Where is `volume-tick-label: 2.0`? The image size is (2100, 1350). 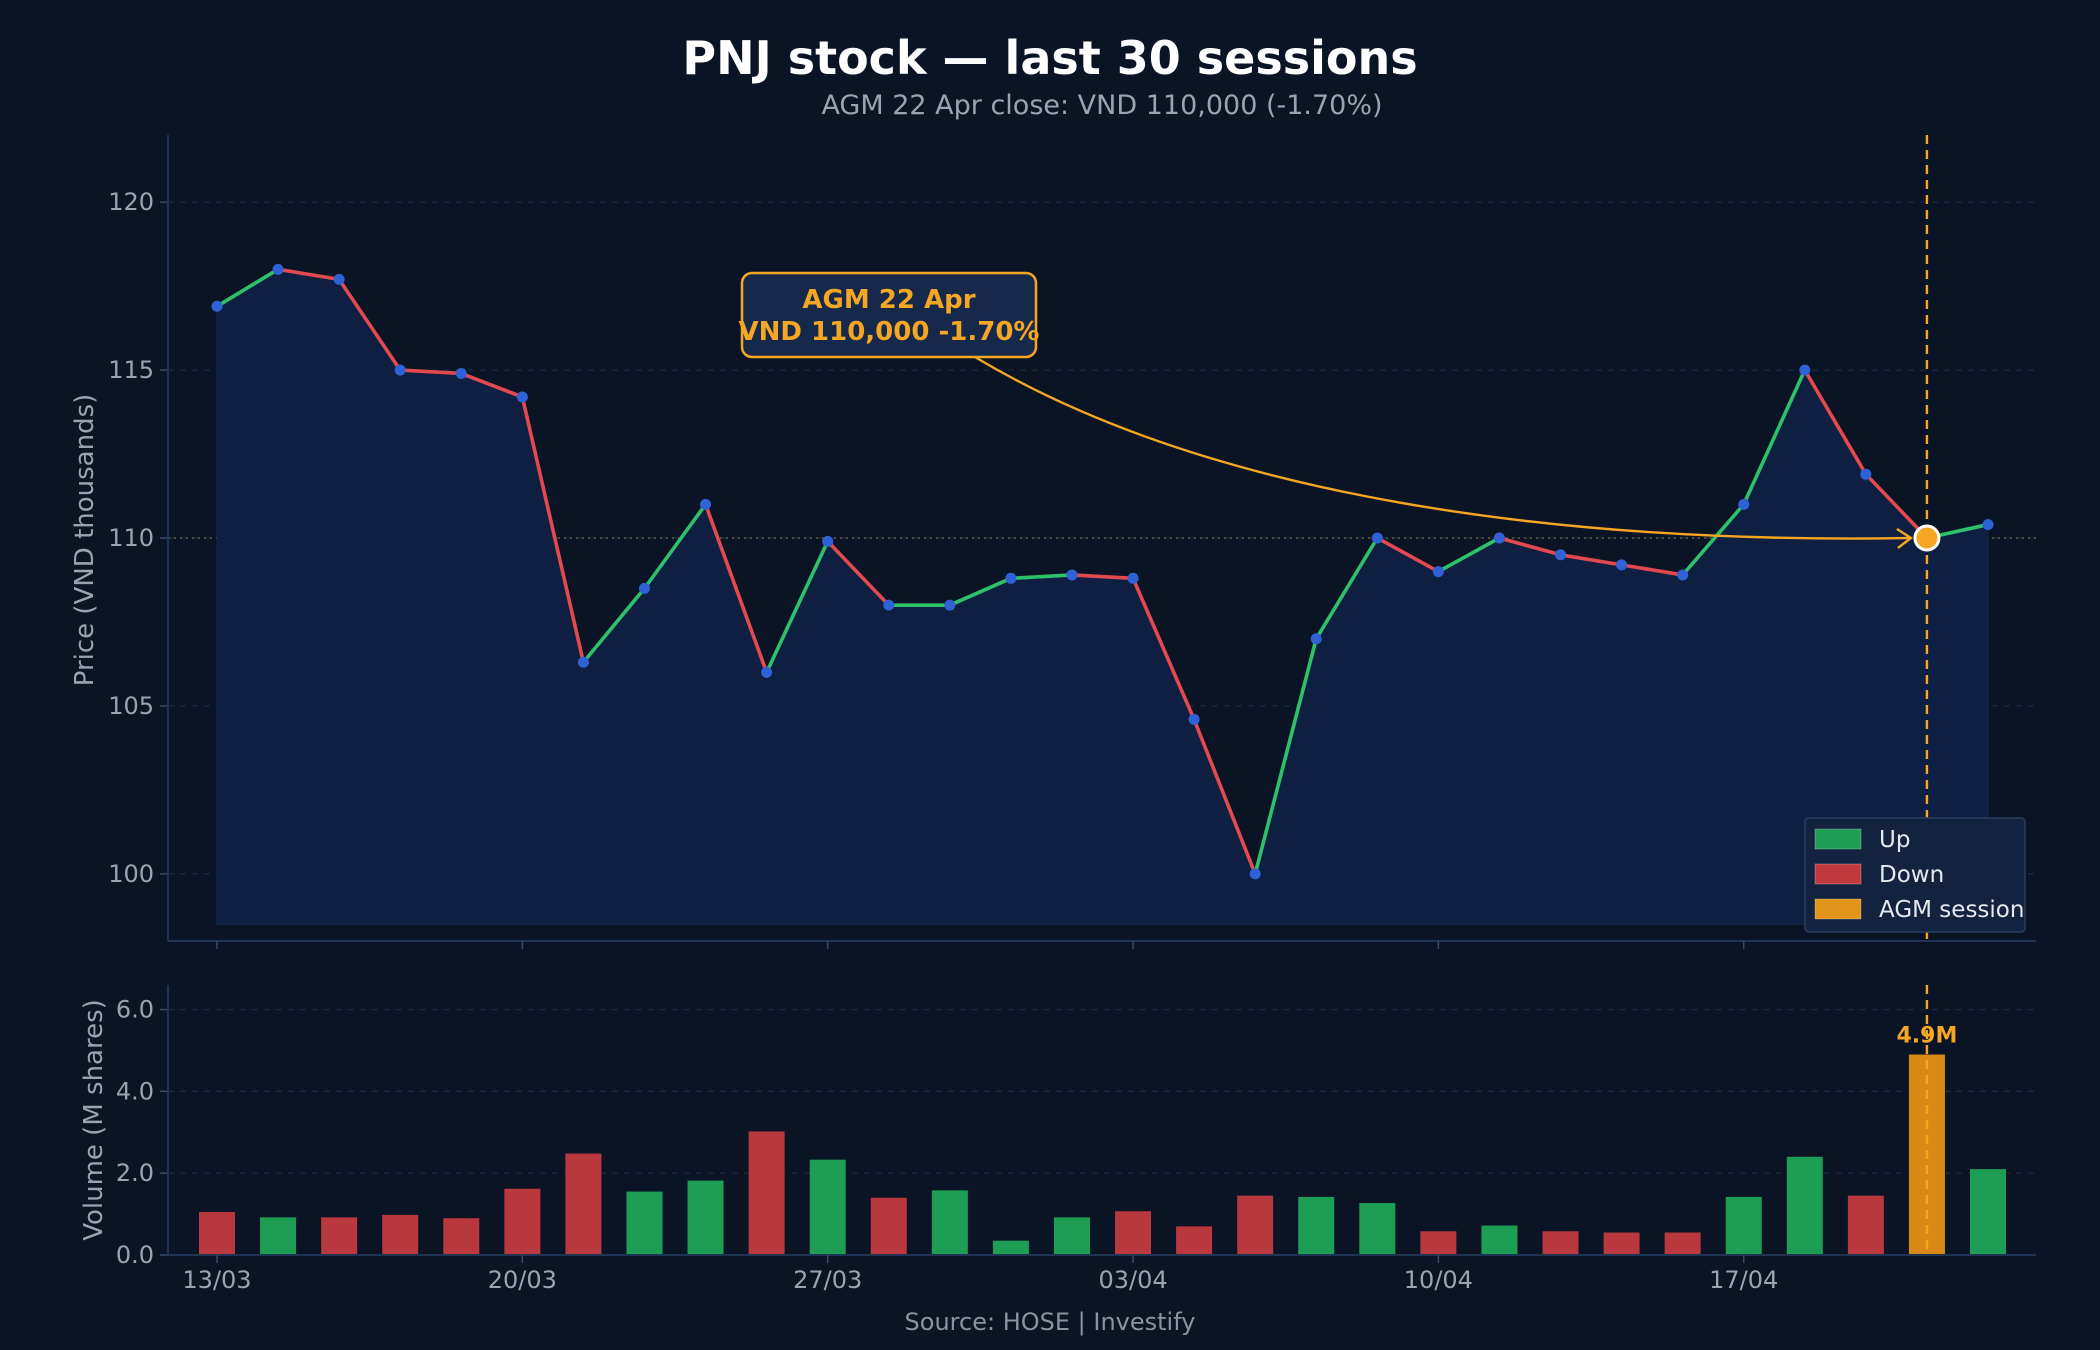 volume-tick-label: 2.0 is located at coordinates (135, 1173).